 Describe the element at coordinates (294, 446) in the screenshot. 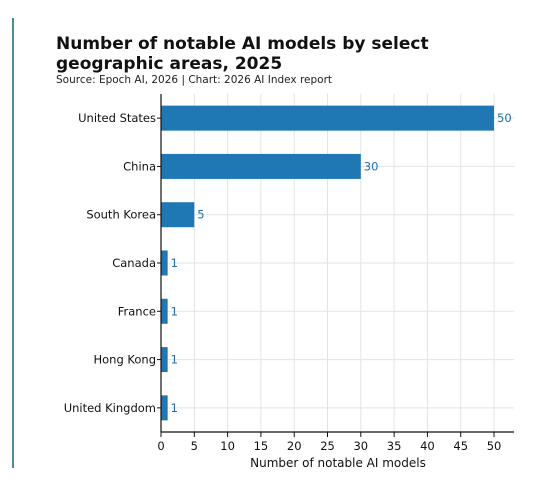

I see `x-tick-label: 20` at that location.